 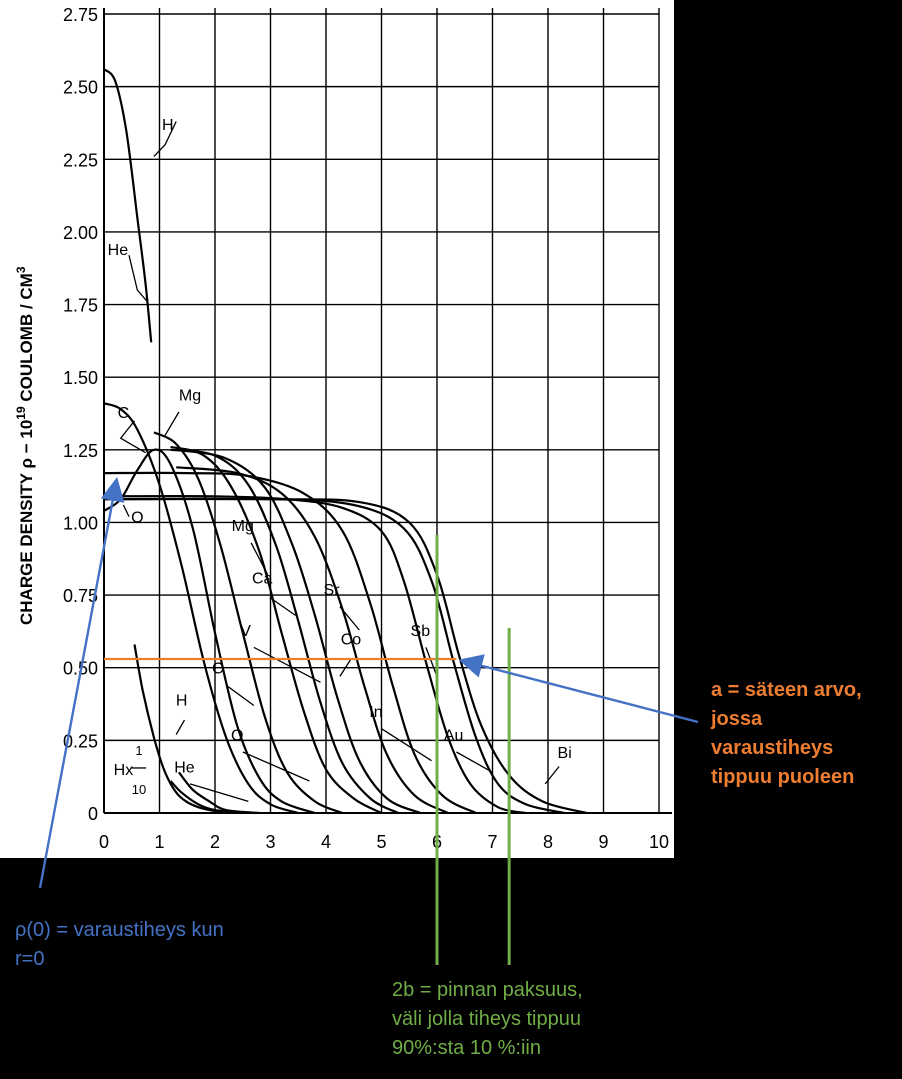 What do you see at coordinates (138, 750) in the screenshot?
I see `curve-label-hx-numerator: 1` at bounding box center [138, 750].